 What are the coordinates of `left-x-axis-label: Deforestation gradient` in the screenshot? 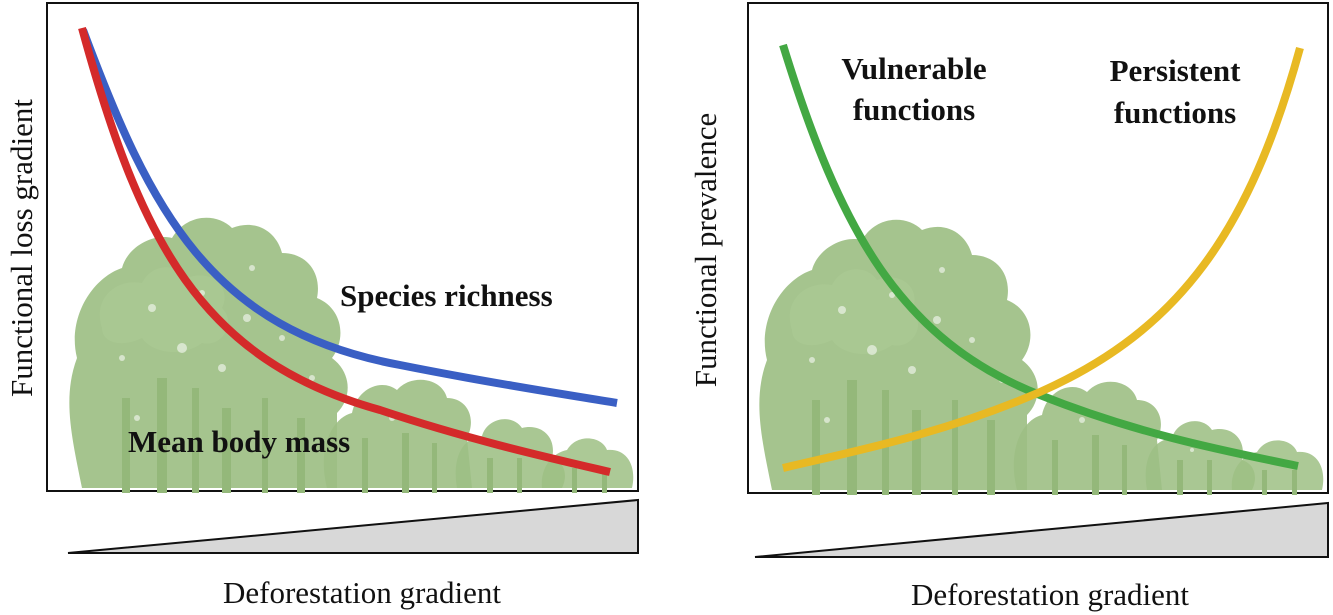 It's located at (362, 592).